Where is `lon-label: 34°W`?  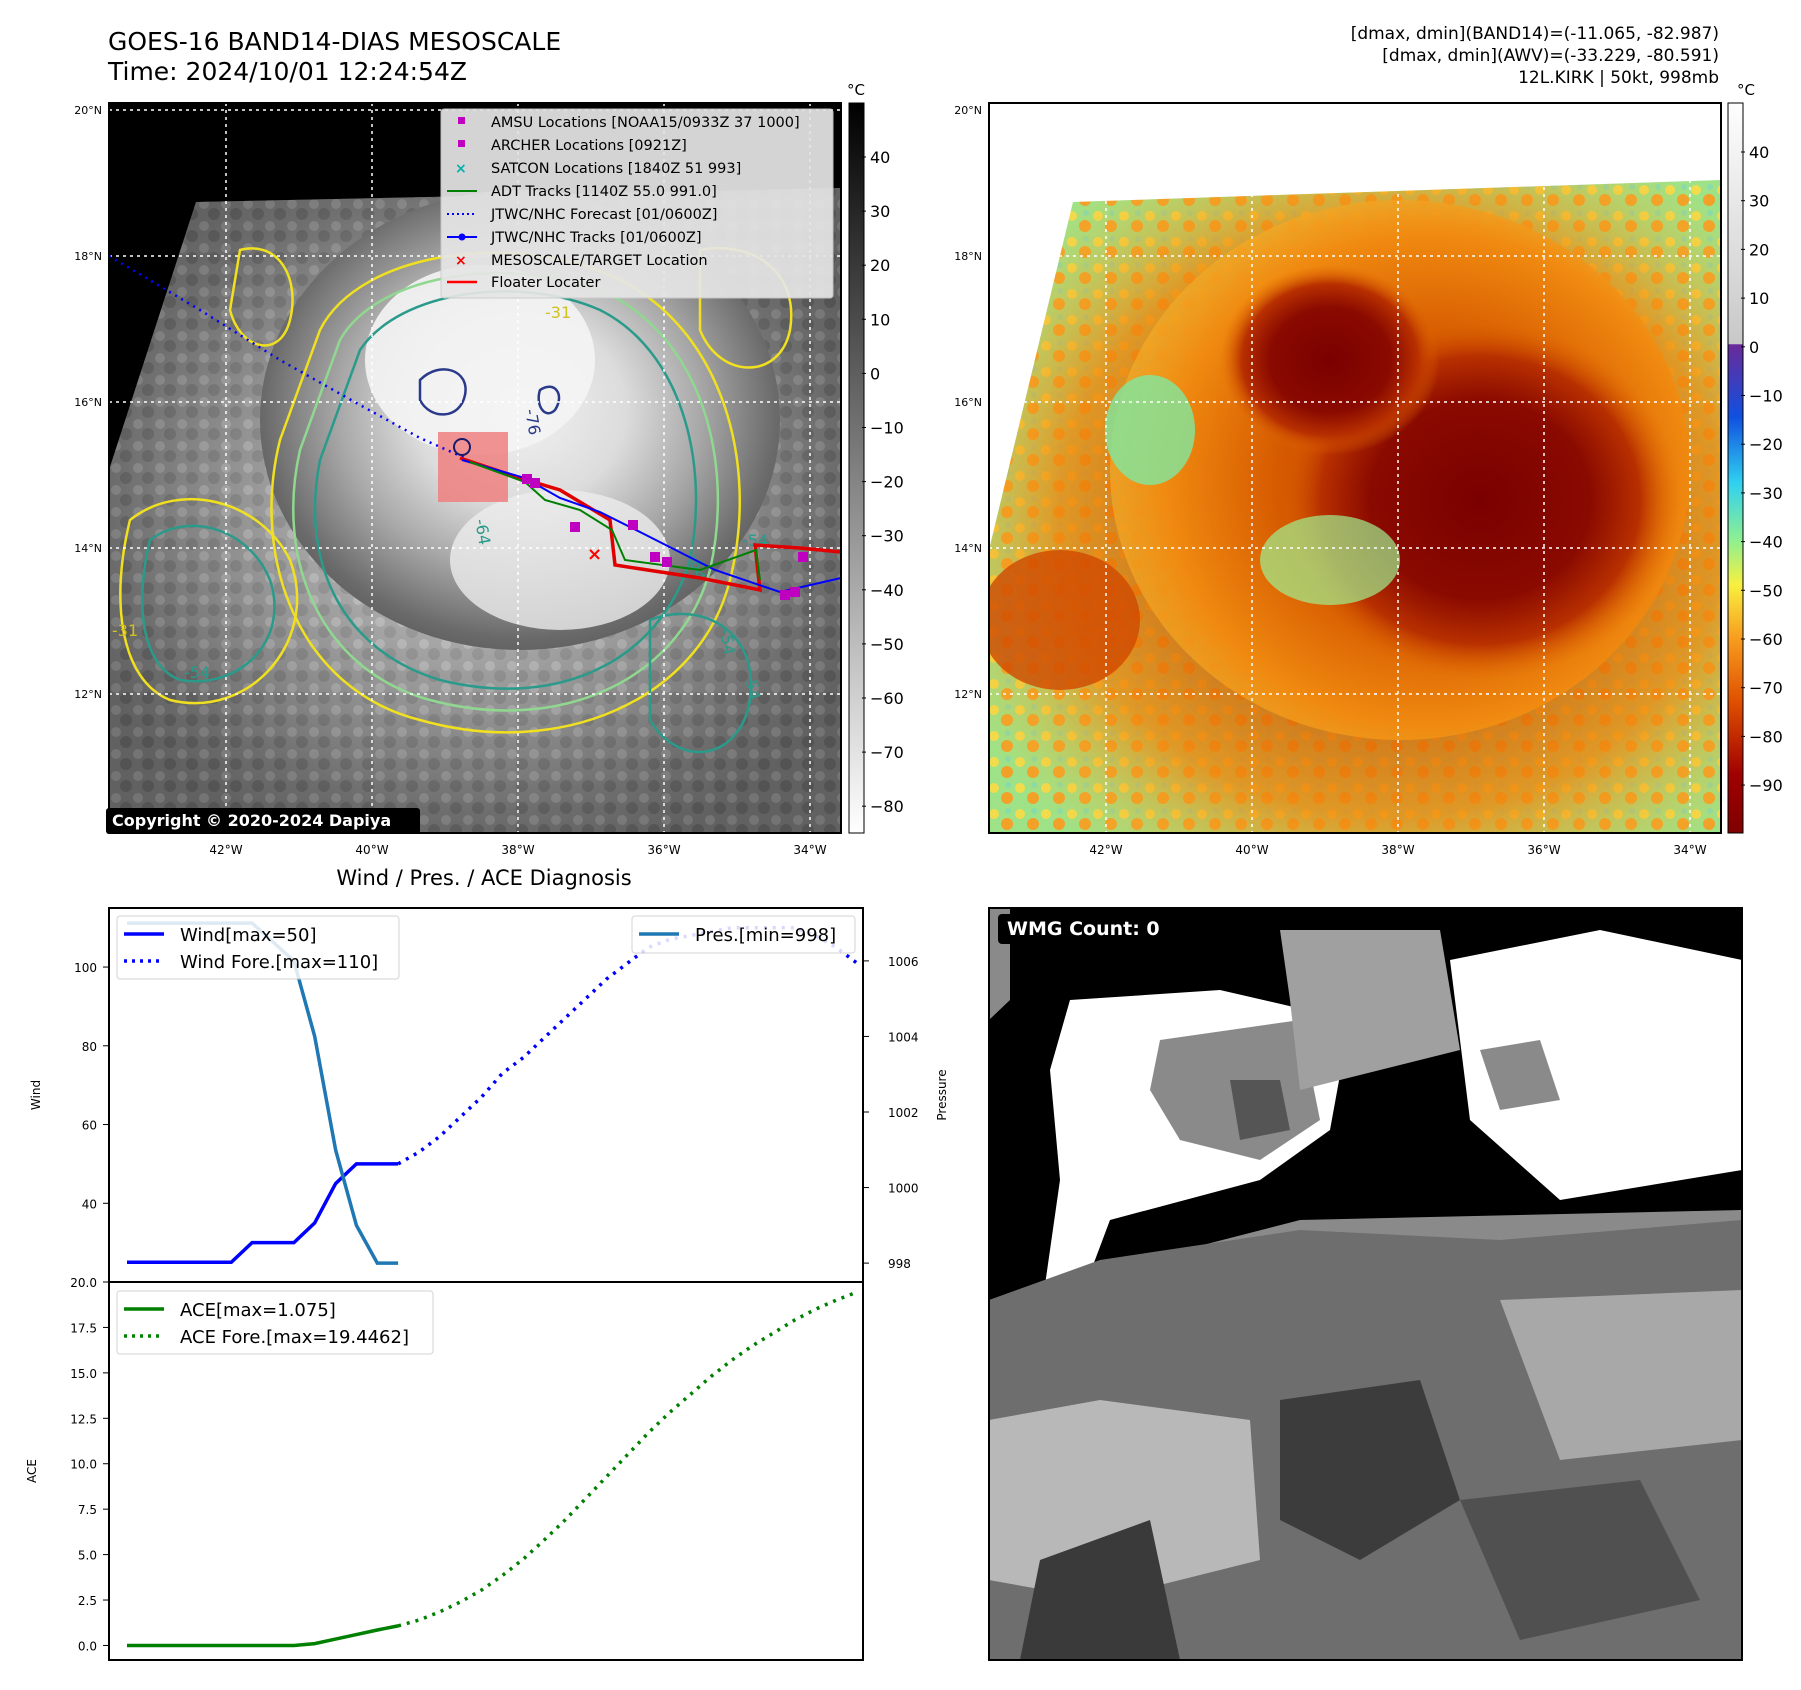 lon-label: 34°W is located at coordinates (809, 850).